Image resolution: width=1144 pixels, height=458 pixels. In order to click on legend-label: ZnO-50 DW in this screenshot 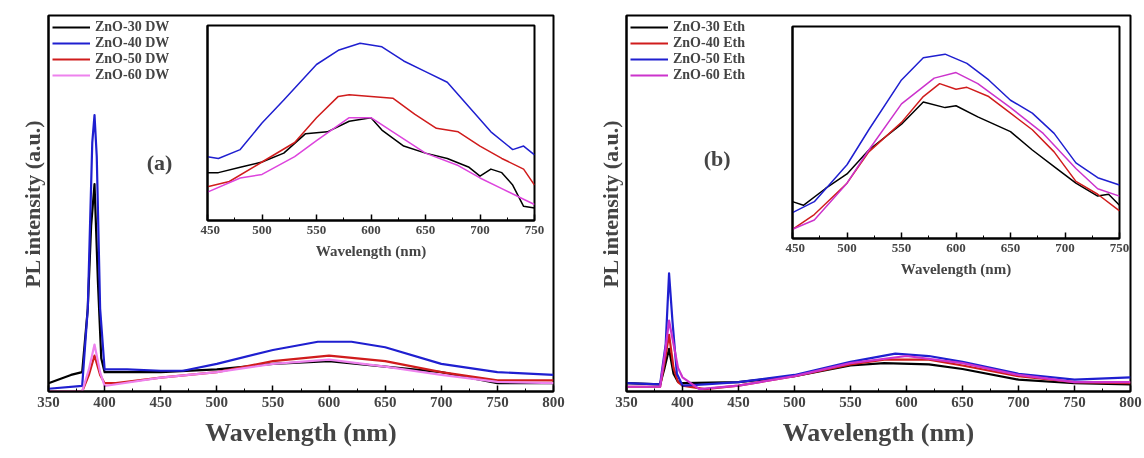, I will do `click(132, 59)`.